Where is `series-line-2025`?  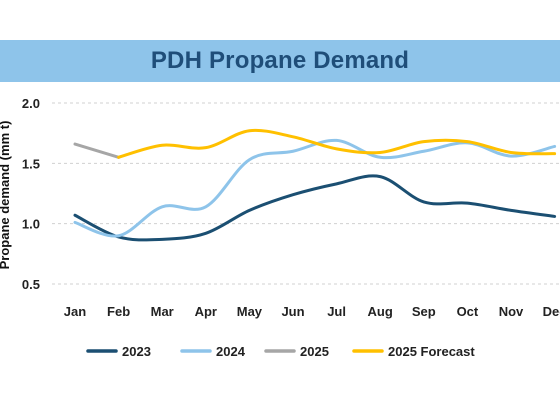
series-line-2025 is located at coordinates (97, 150).